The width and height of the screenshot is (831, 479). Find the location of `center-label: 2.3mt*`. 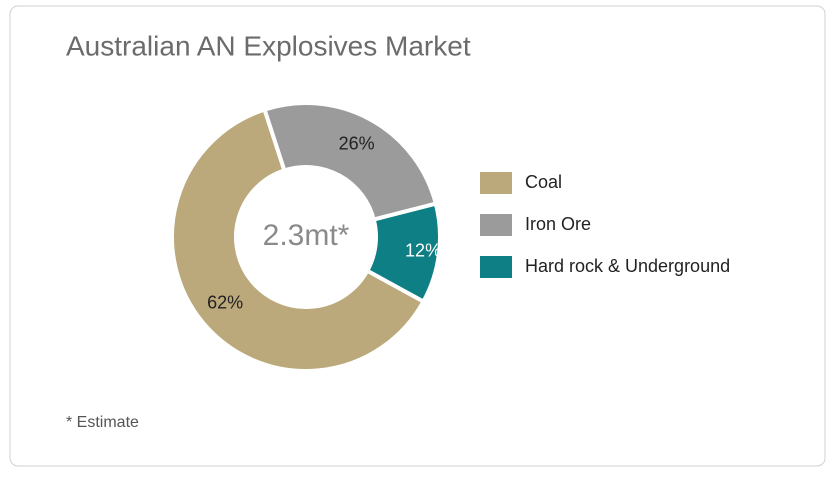

center-label: 2.3mt* is located at coordinates (306, 235).